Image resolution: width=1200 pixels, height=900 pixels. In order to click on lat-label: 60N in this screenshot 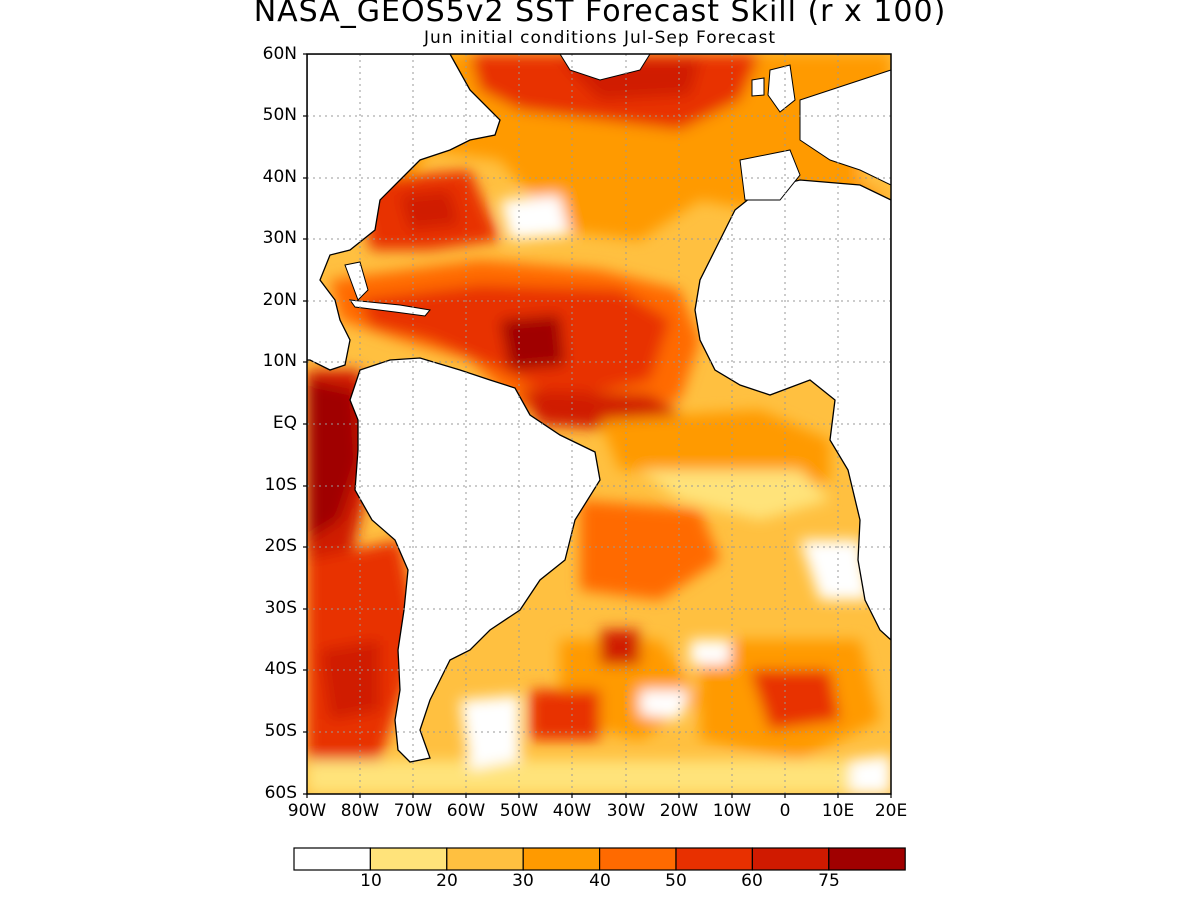, I will do `click(279, 54)`.